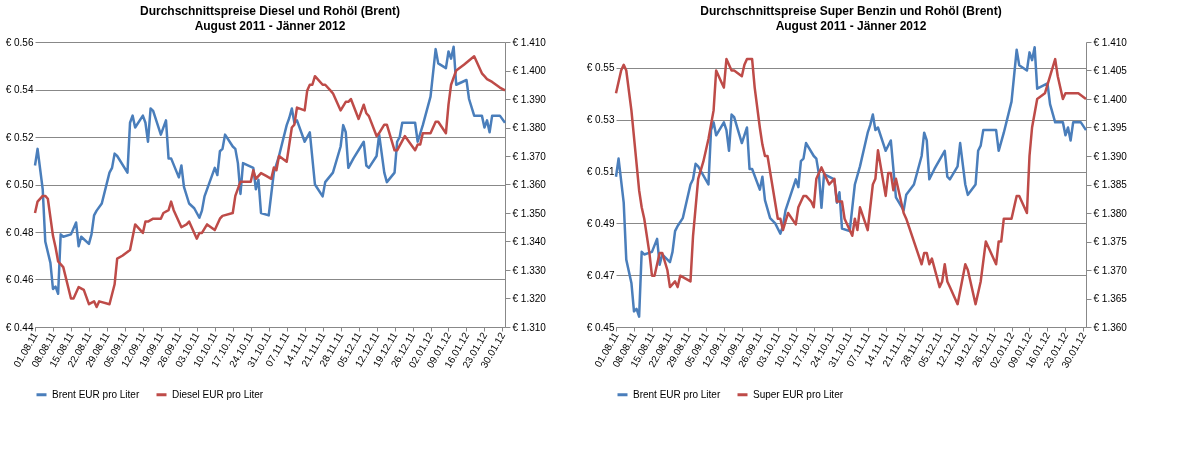 The height and width of the screenshot is (474, 1201). What do you see at coordinates (600, 327) in the screenshot?
I see `y-tick-label: € 0.45` at bounding box center [600, 327].